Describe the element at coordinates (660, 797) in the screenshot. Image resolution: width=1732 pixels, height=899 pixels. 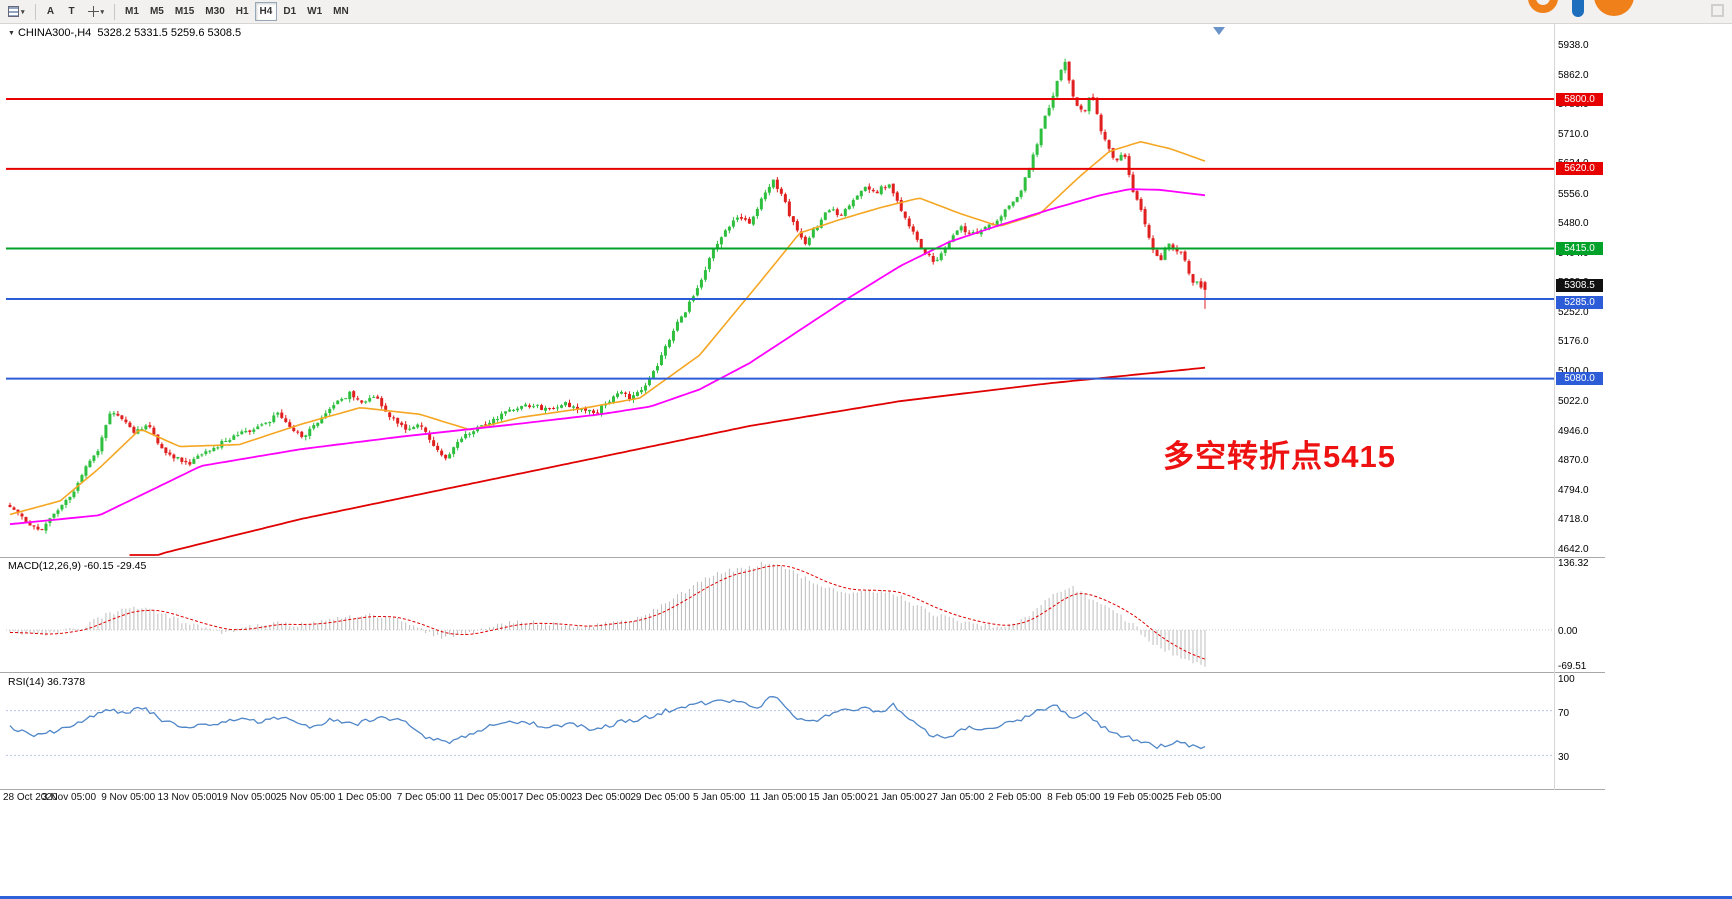
I see `date-tick-label: 29 Dec 05:00` at that location.